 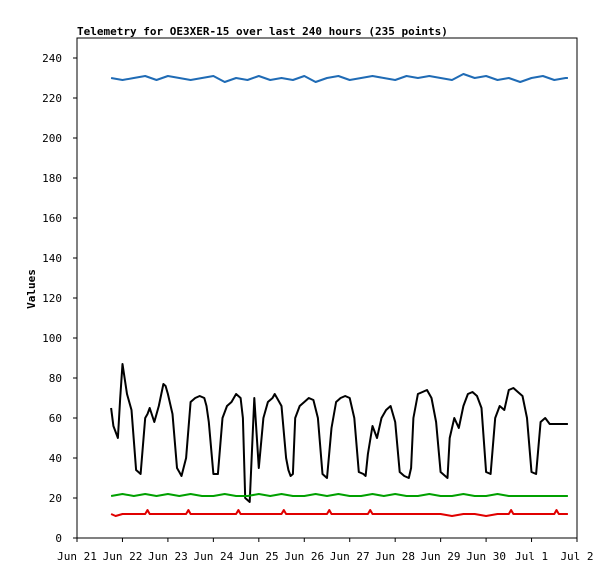 What do you see at coordinates (576, 556) in the screenshot?
I see `x-tick-label: Jul 2` at bounding box center [576, 556].